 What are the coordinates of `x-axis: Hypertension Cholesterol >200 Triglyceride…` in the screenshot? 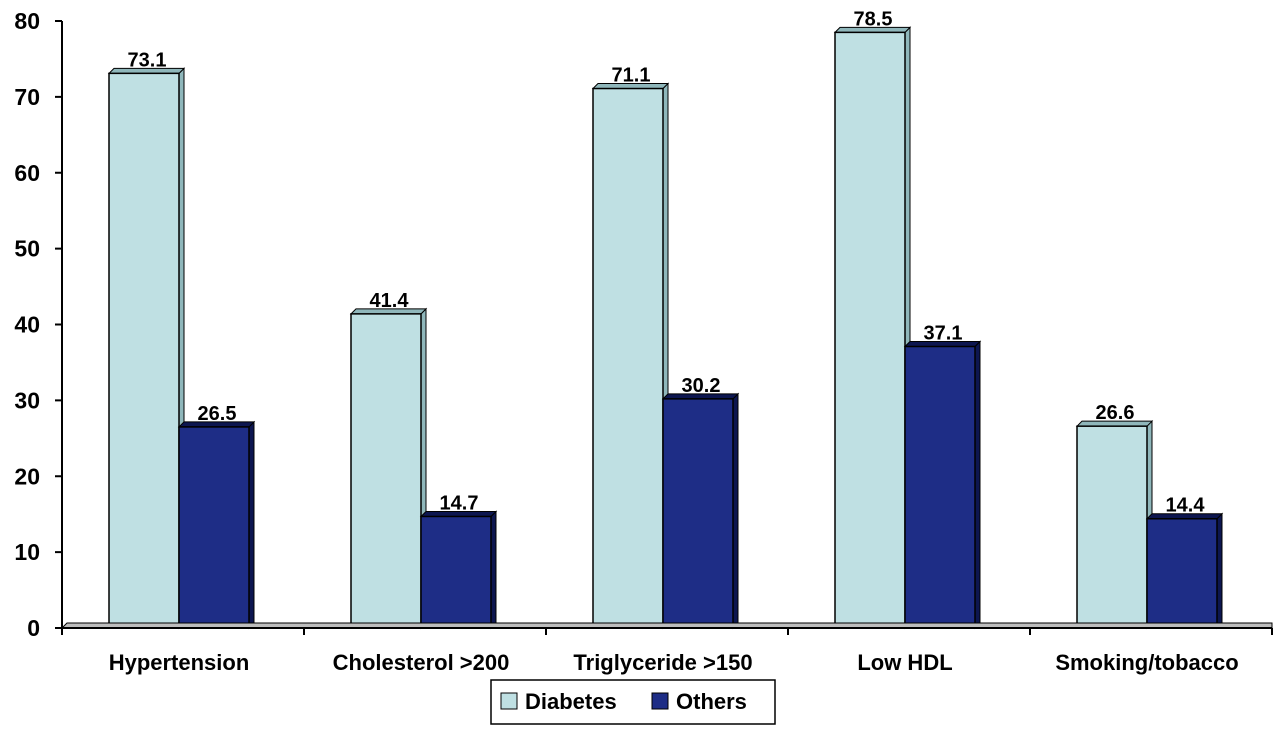 It's located at (666, 648).